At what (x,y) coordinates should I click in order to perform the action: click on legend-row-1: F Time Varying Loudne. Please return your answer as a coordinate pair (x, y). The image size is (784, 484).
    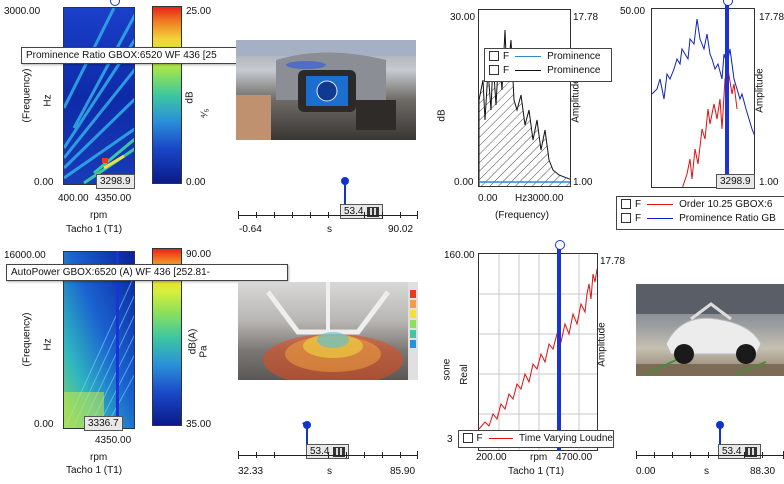
    Looking at the image, I should click on (536, 438).